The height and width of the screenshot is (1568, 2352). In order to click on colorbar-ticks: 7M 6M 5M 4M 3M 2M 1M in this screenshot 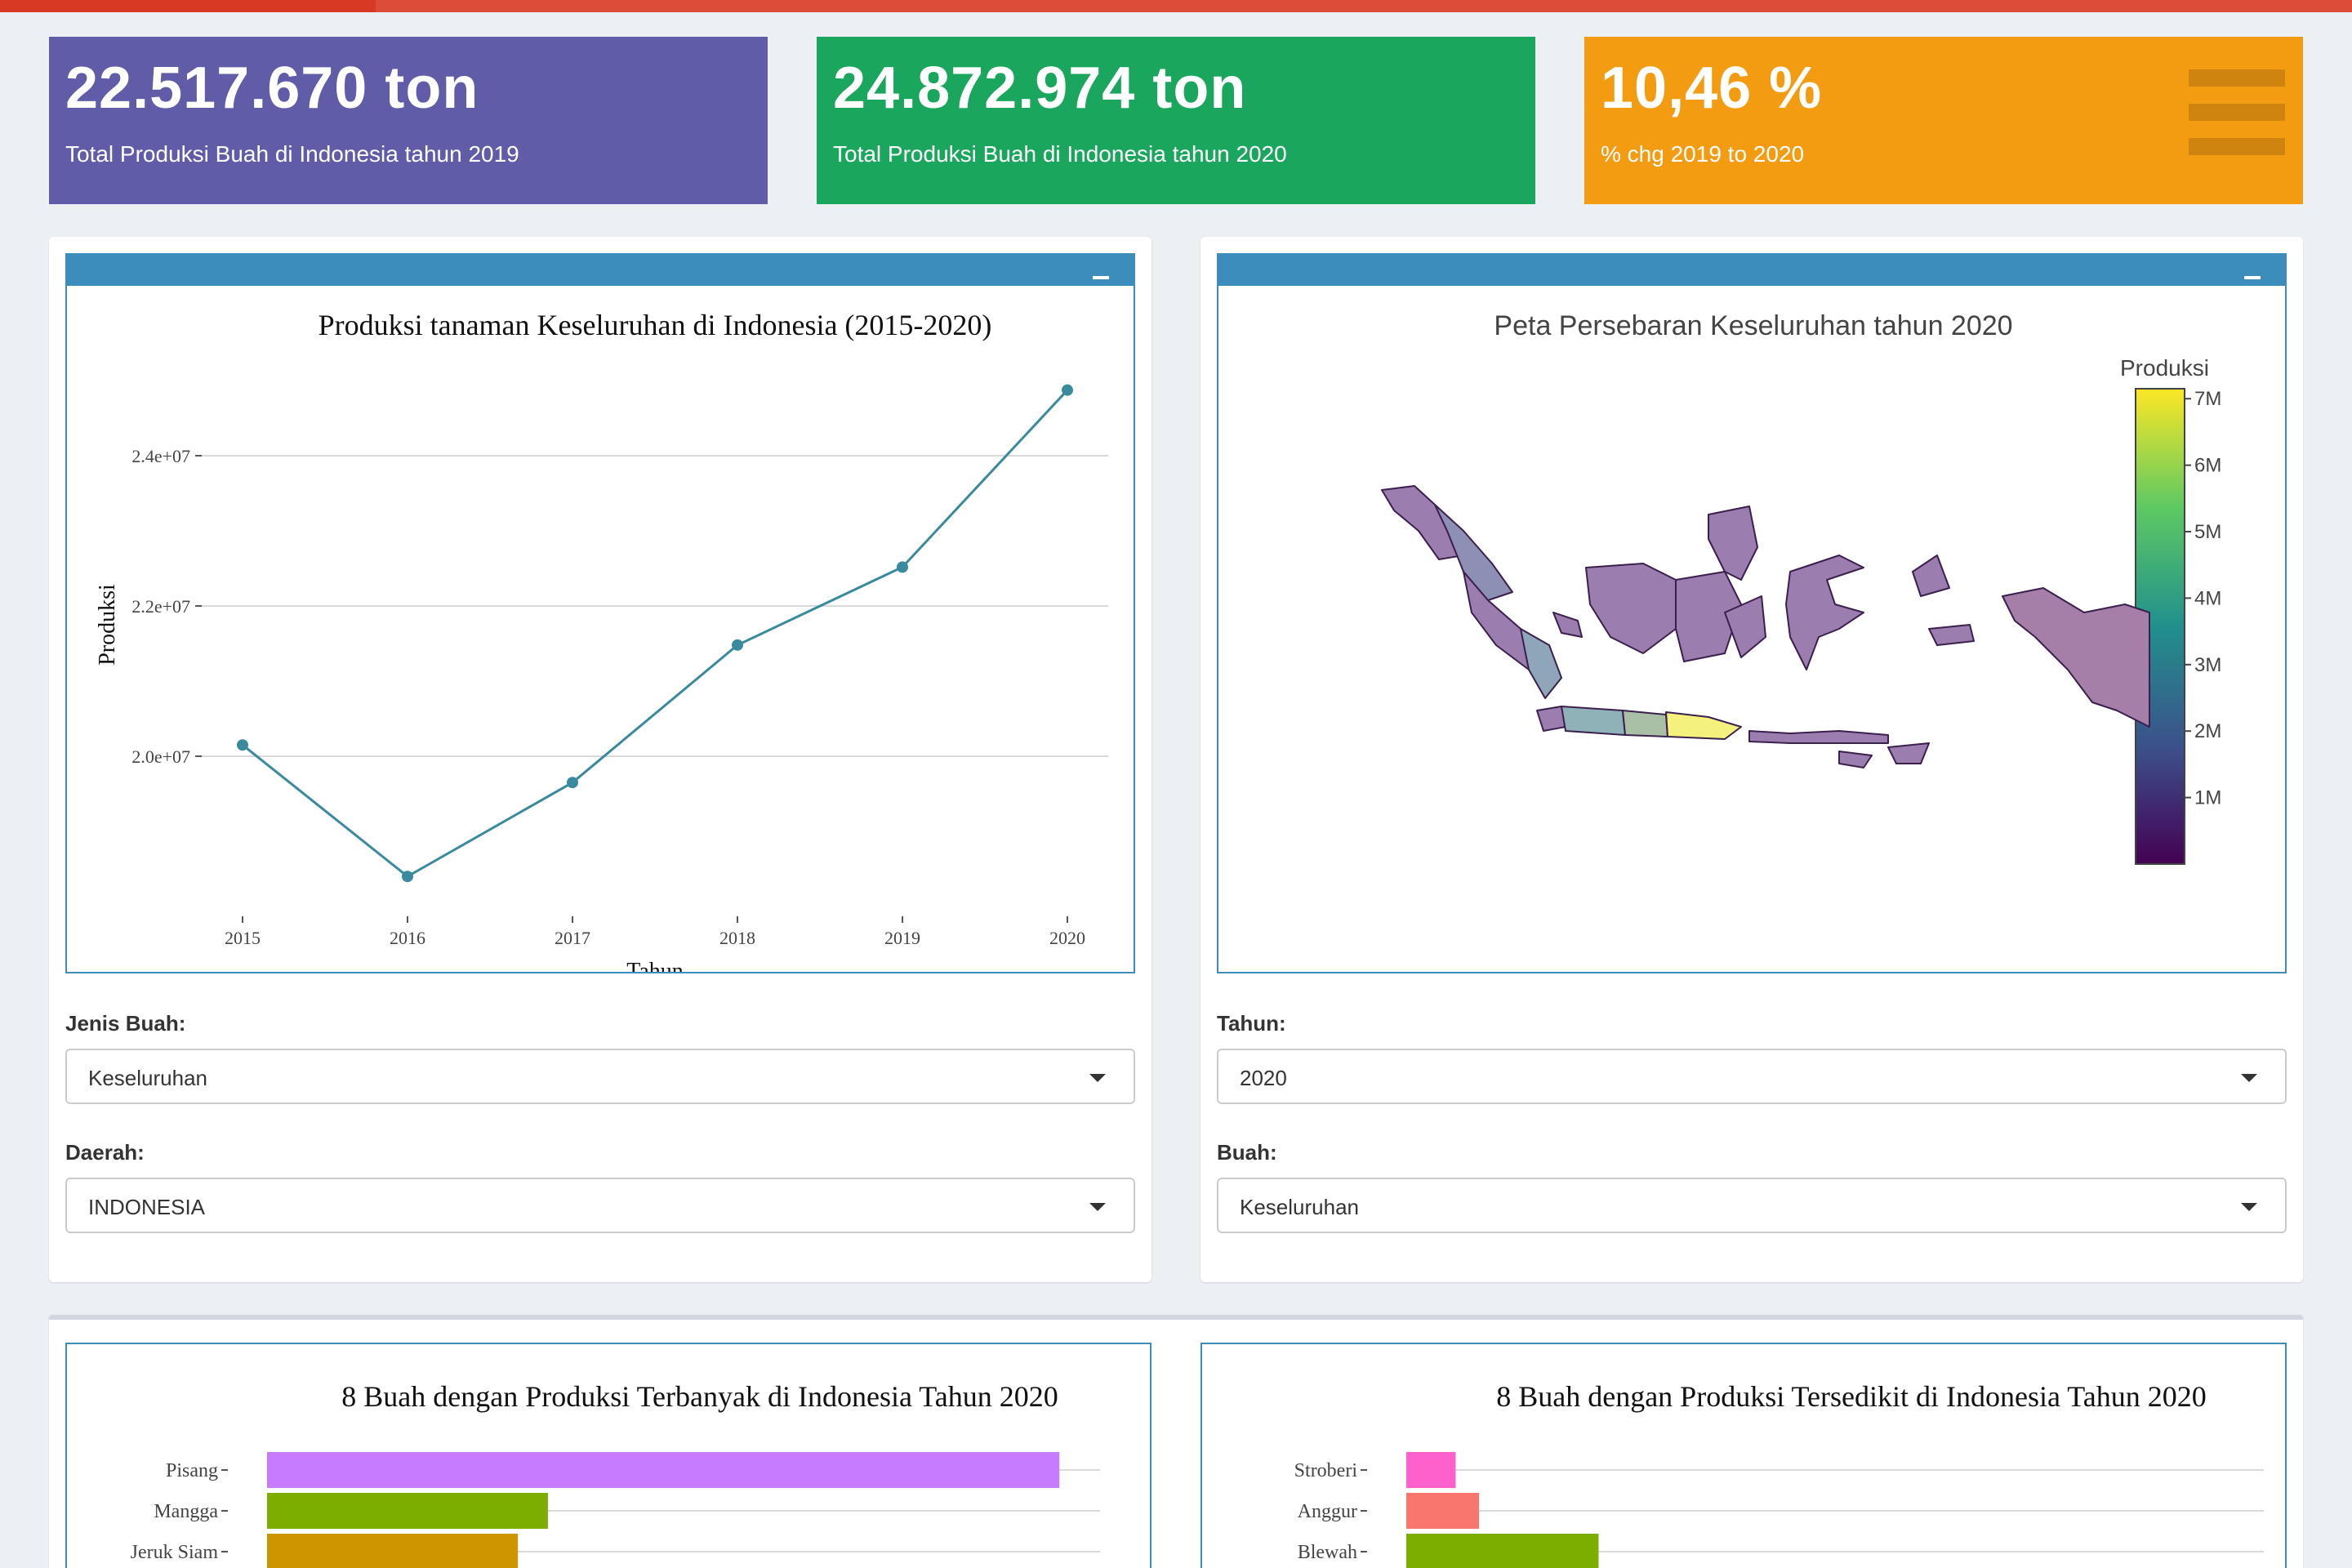, I will do `click(2203, 598)`.